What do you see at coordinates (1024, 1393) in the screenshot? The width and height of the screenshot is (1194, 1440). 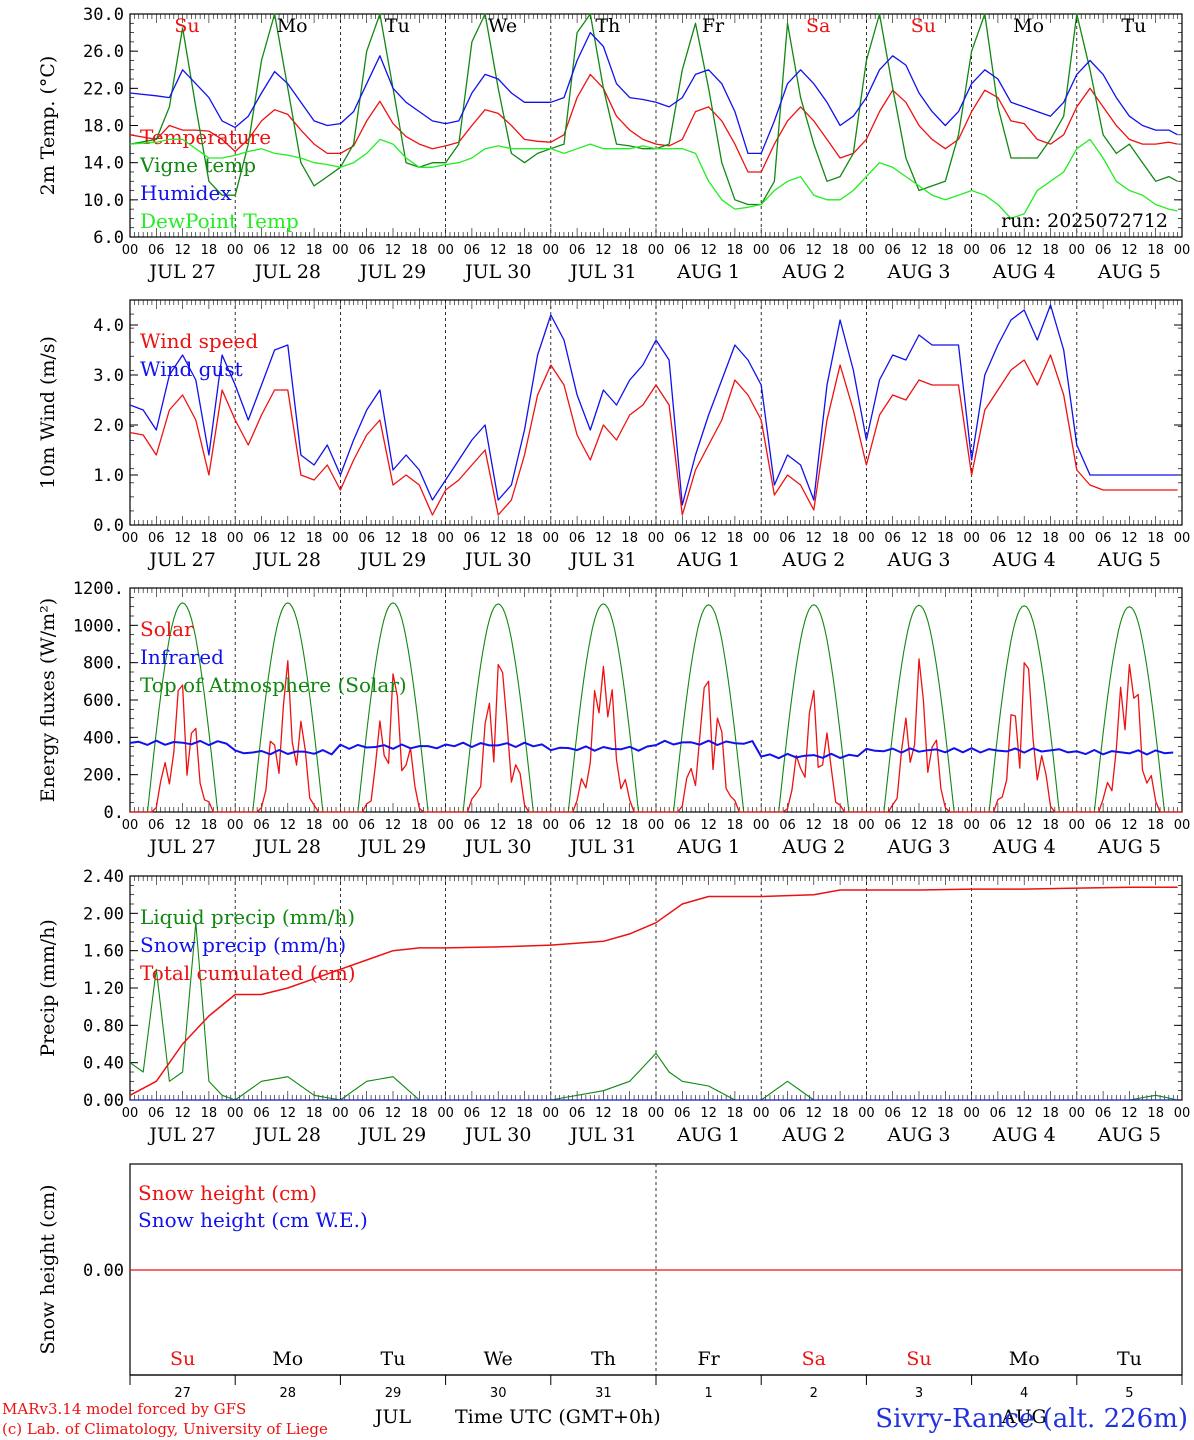 I see `day-number: 4` at bounding box center [1024, 1393].